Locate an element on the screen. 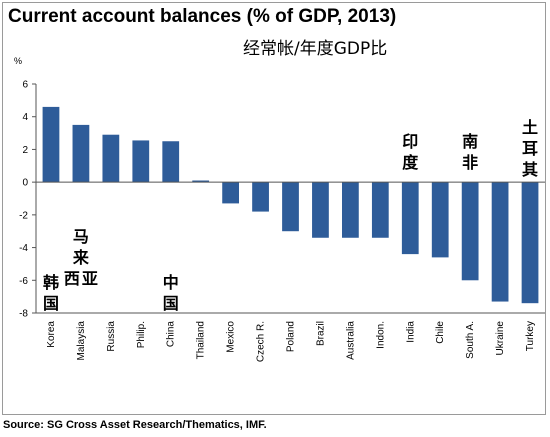  bar-turkey is located at coordinates (530, 243).